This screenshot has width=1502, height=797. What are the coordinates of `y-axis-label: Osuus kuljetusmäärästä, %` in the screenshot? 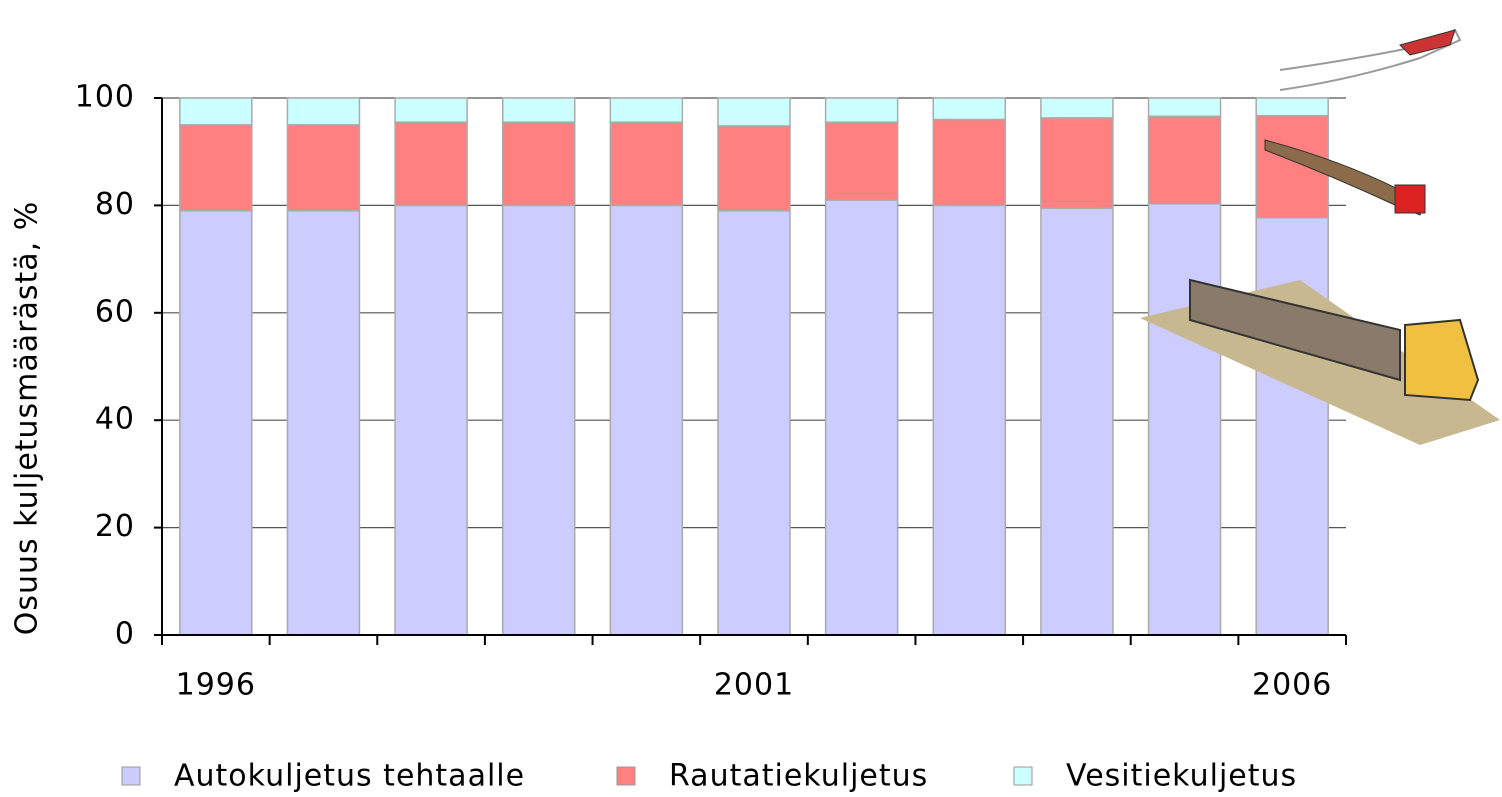 It's located at (27, 418).